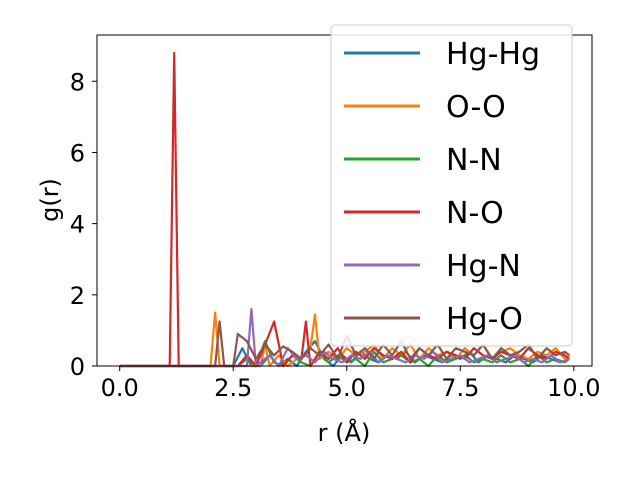  What do you see at coordinates (77, 225) in the screenshot?
I see `y-tick-label: 4` at bounding box center [77, 225].